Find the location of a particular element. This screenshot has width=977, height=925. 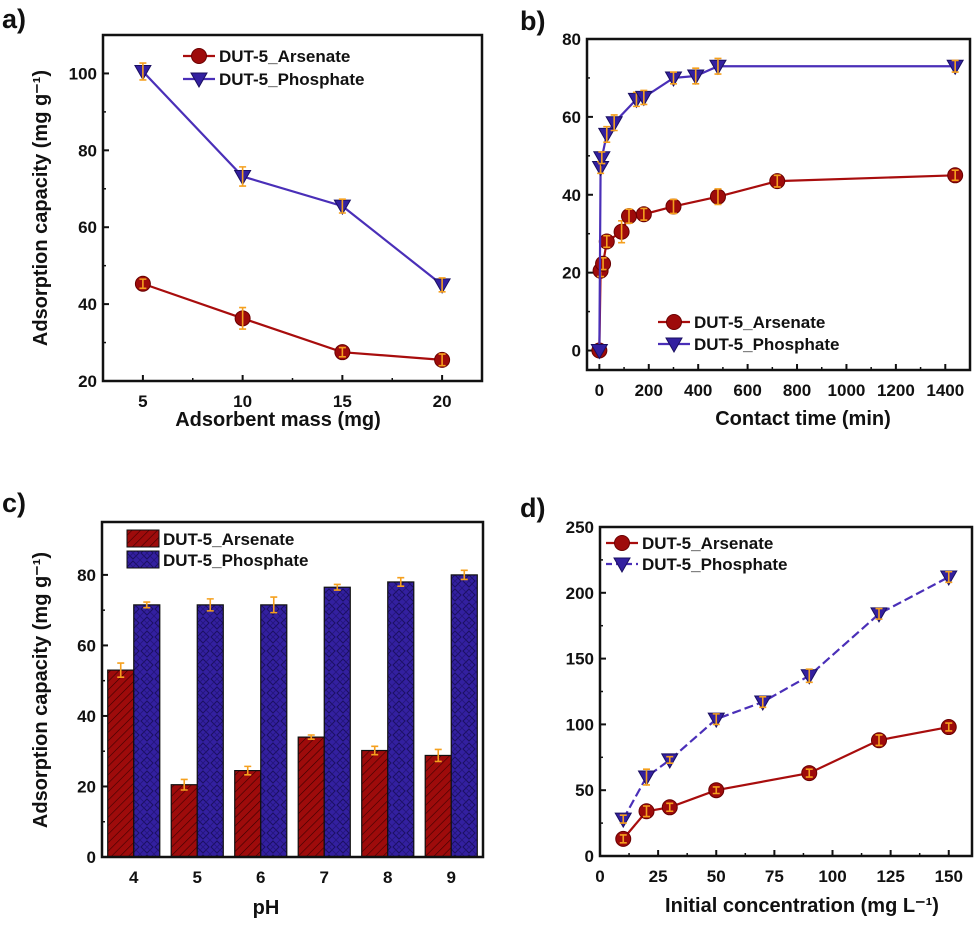

panel-label: d) is located at coordinates (532, 508).